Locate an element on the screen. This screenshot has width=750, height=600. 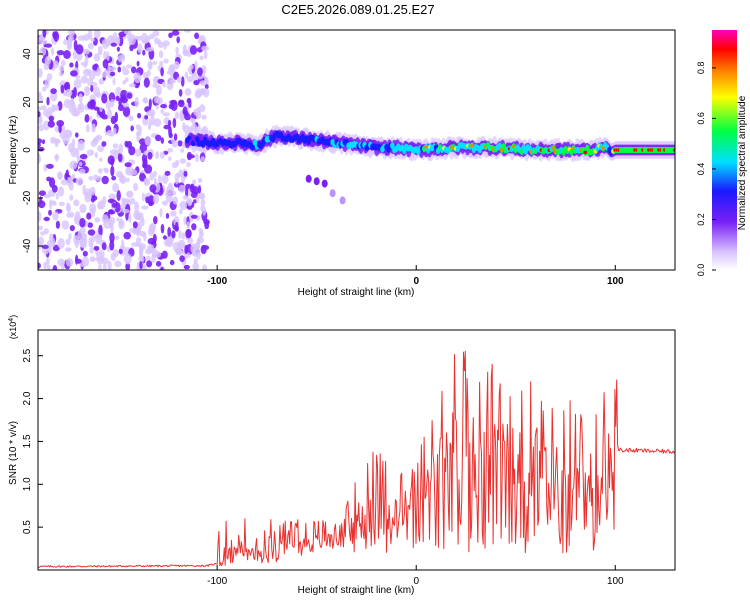
ridge-layer is located at coordinates (429, 164).